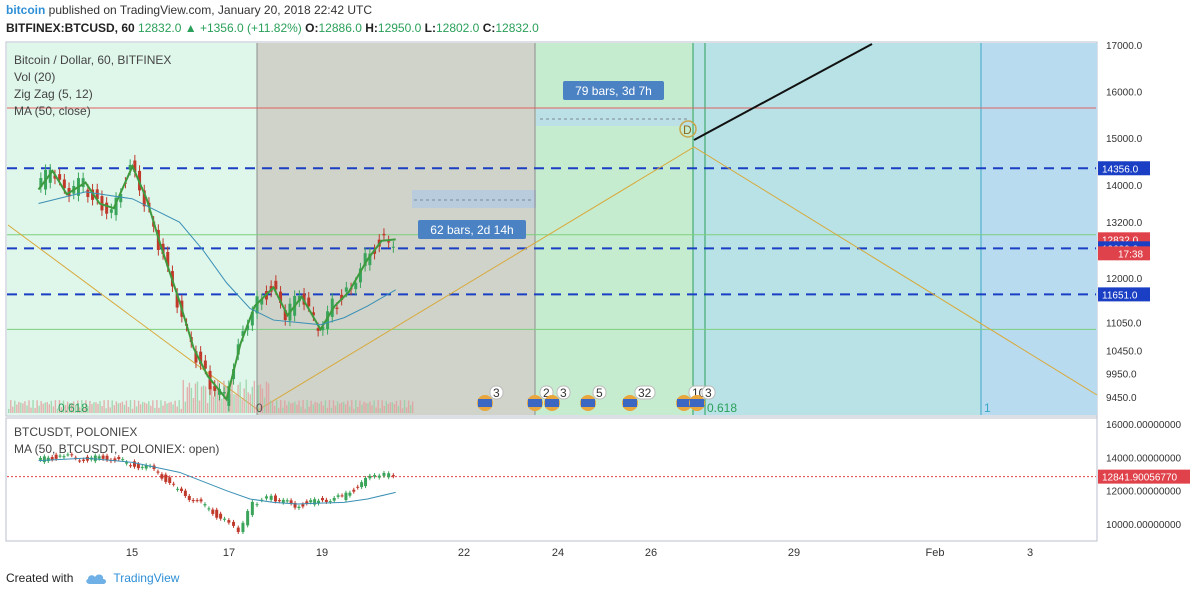 This screenshot has width=1199, height=597. Describe the element at coordinates (645, 393) in the screenshot. I see `event-count-label: 32` at that location.